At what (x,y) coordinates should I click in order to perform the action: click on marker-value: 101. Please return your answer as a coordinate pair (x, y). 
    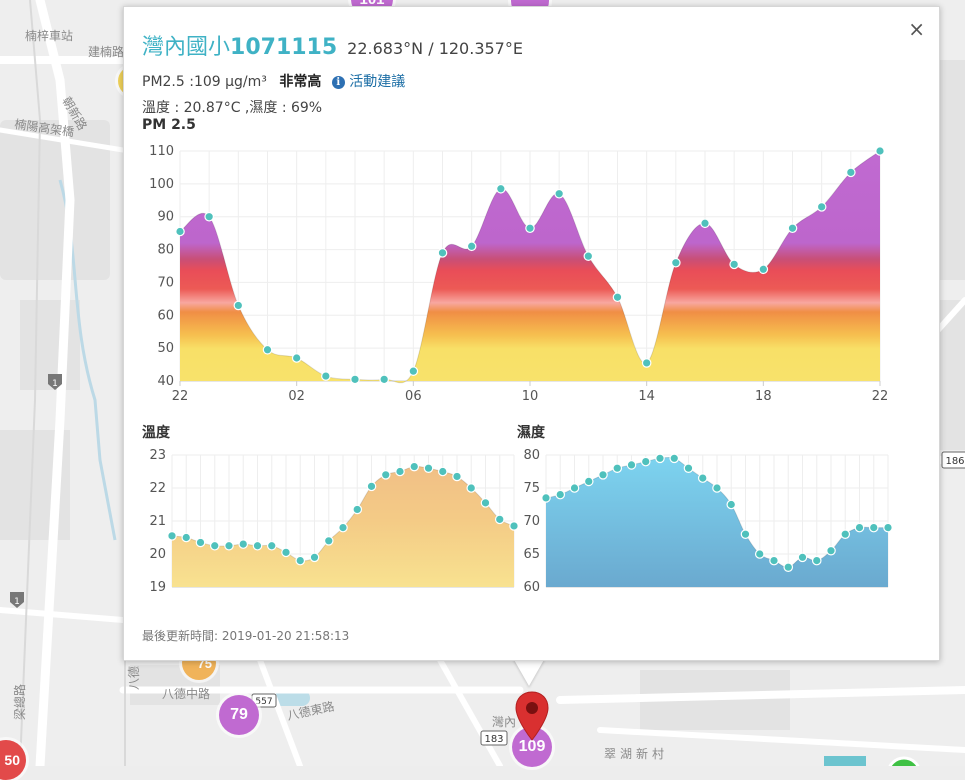
    Looking at the image, I should click on (371, 4).